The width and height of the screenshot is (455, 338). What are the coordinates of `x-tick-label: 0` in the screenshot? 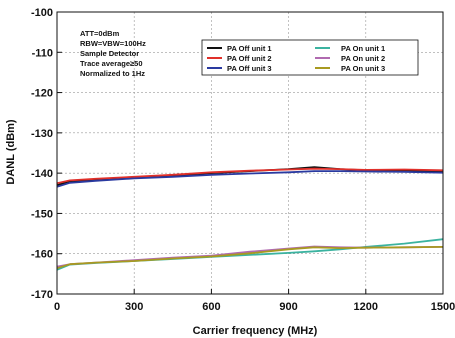 It's located at (57, 307).